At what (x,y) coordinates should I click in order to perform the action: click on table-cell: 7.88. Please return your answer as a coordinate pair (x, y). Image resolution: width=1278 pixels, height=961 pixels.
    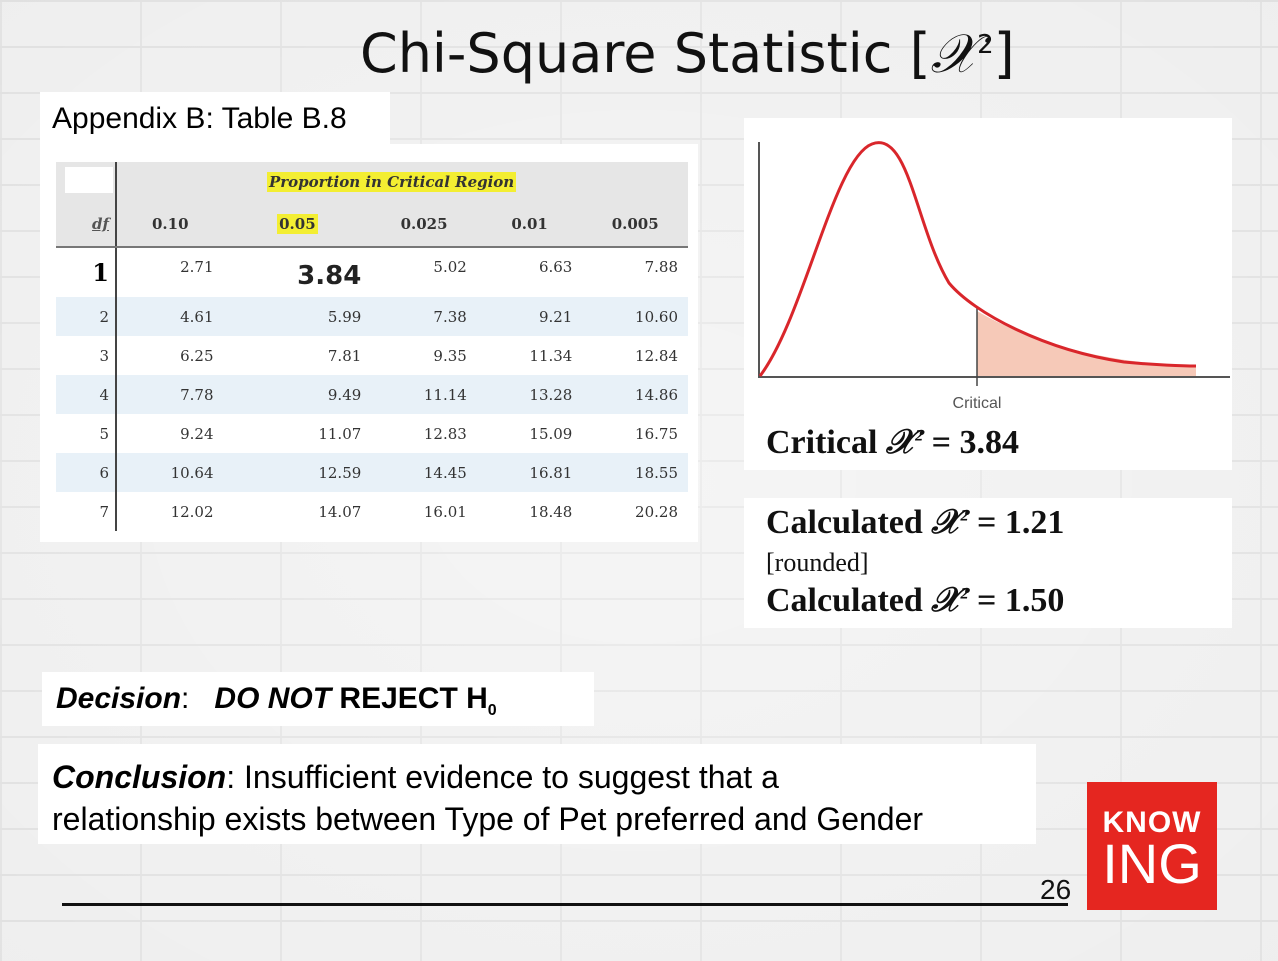
    Looking at the image, I should click on (661, 267).